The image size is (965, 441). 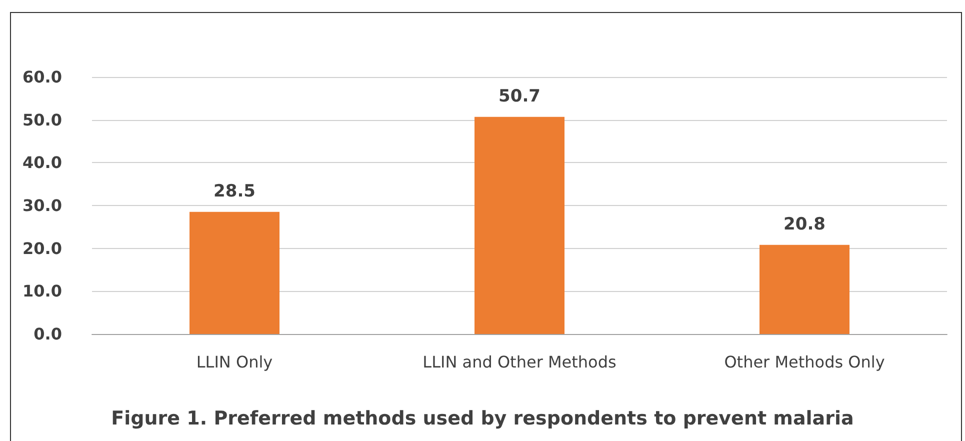 I want to click on x-tick-label: LLIN and Other Methods, so click(x=519, y=362).